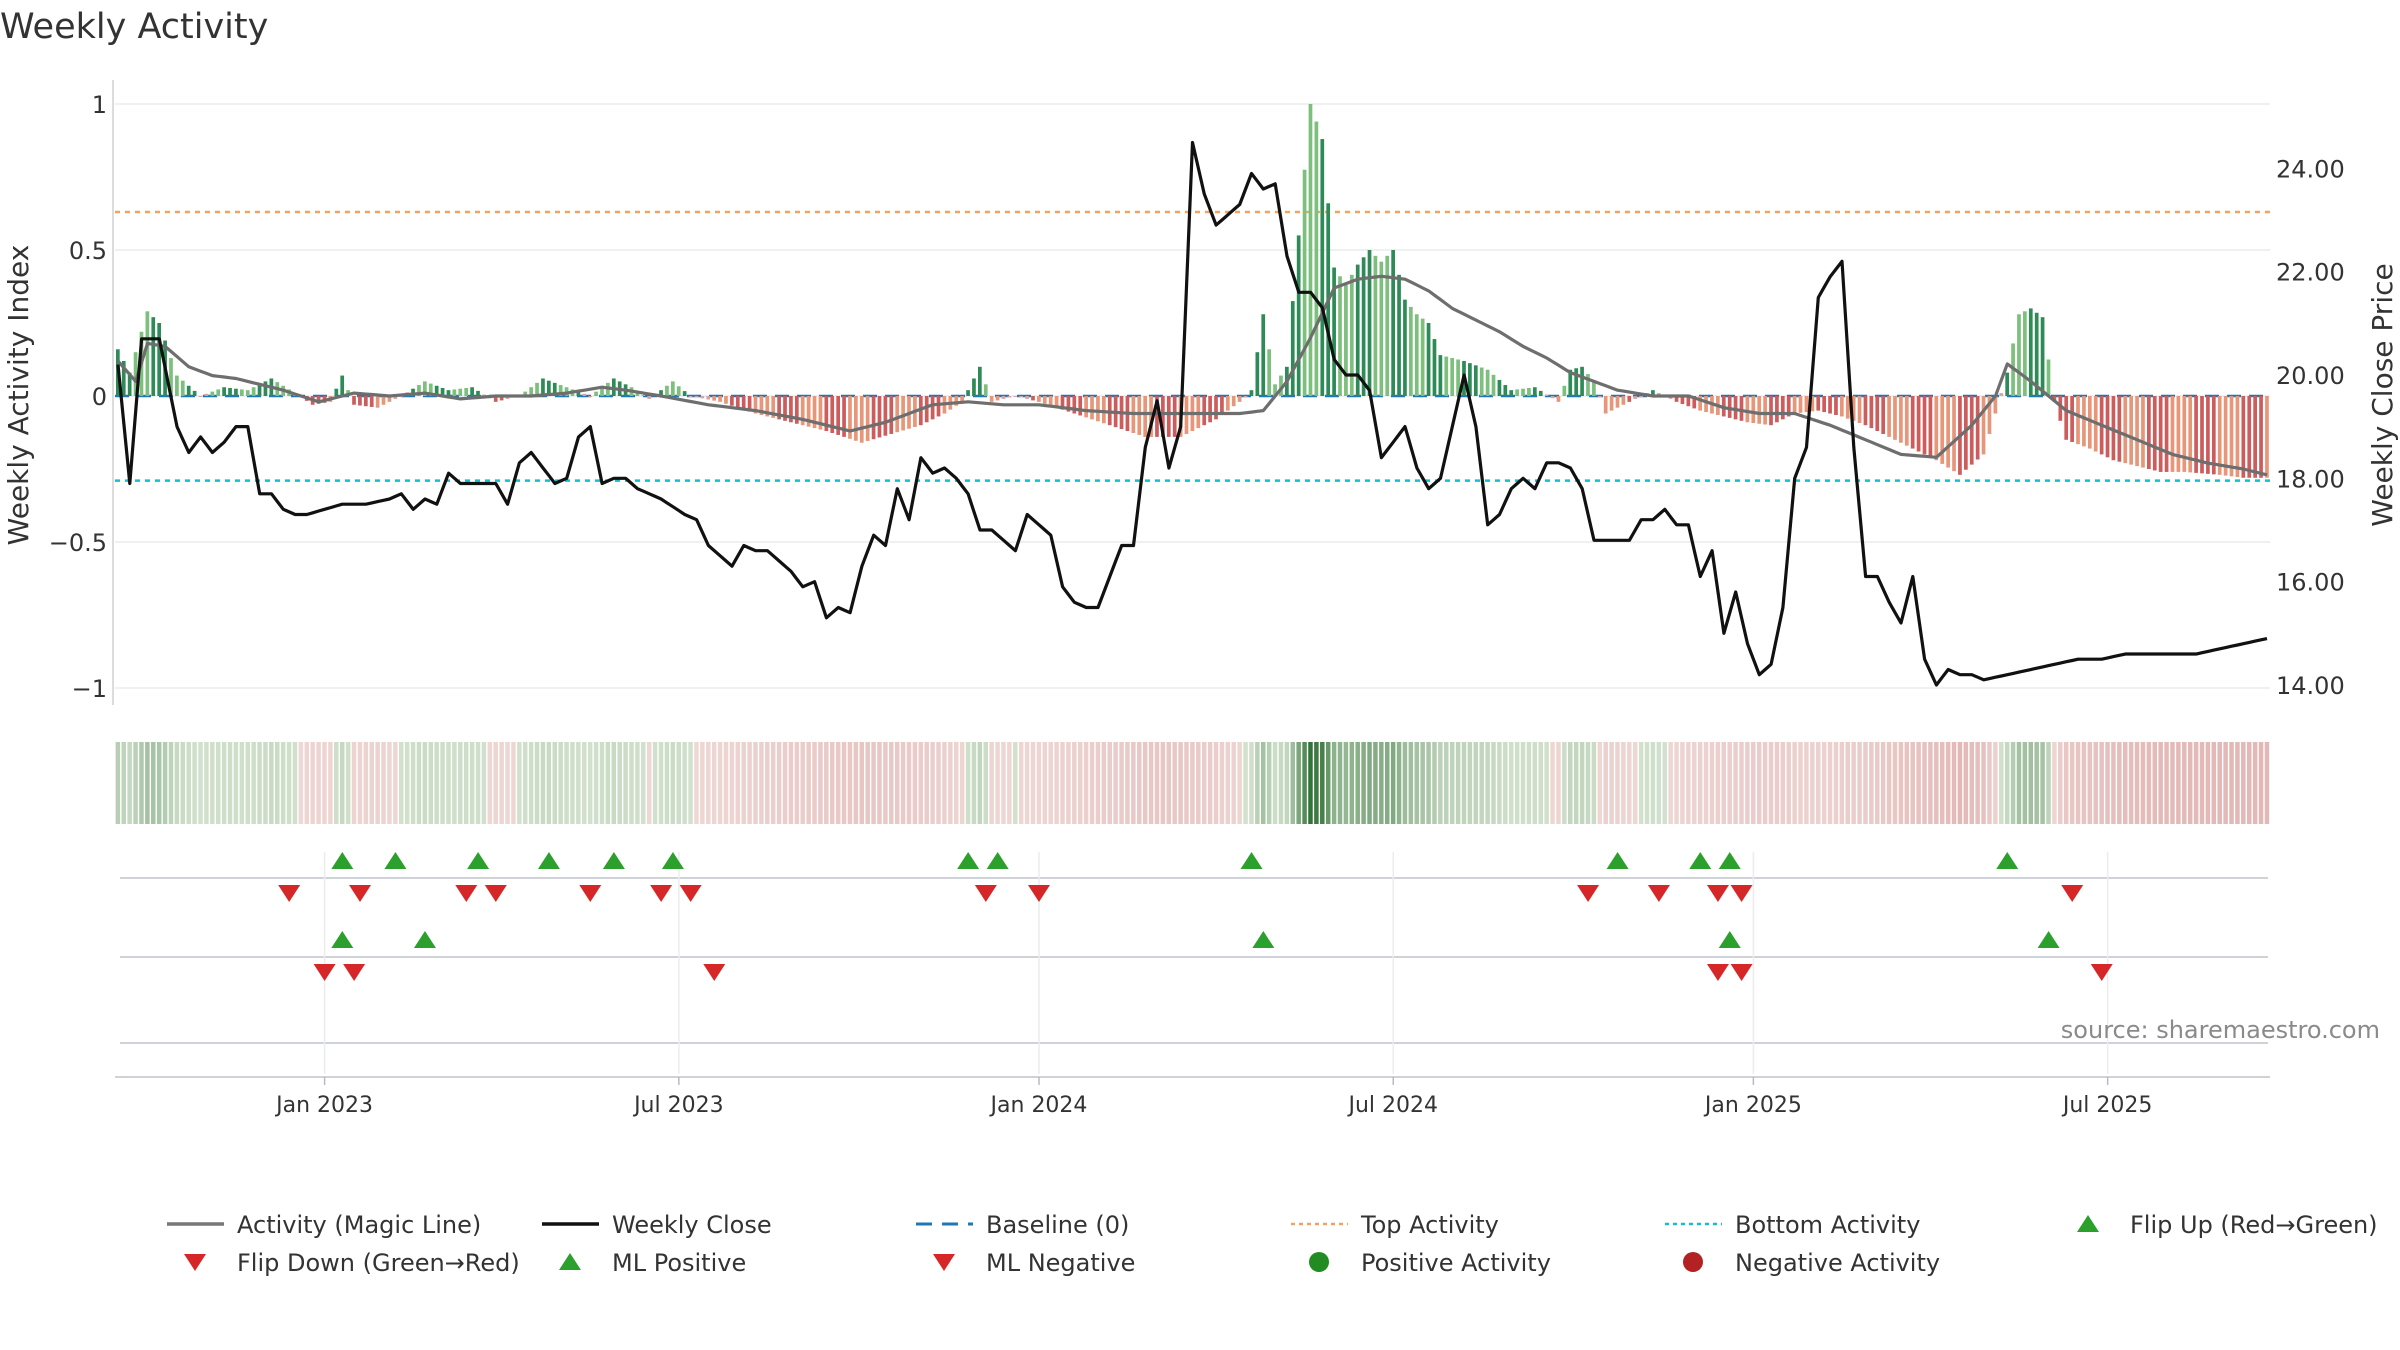 The width and height of the screenshot is (2400, 1350). Describe the element at coordinates (1811, 1263) in the screenshot. I see `legend-item-10: Negative Activity` at that location.